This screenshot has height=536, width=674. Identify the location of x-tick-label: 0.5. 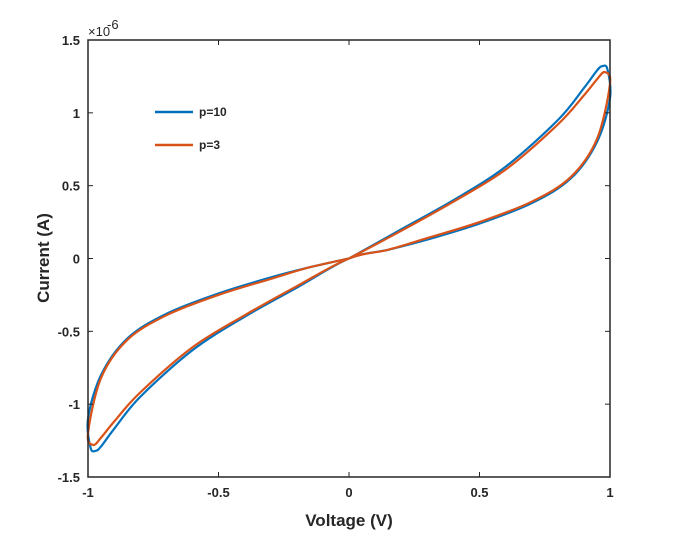
(479, 492).